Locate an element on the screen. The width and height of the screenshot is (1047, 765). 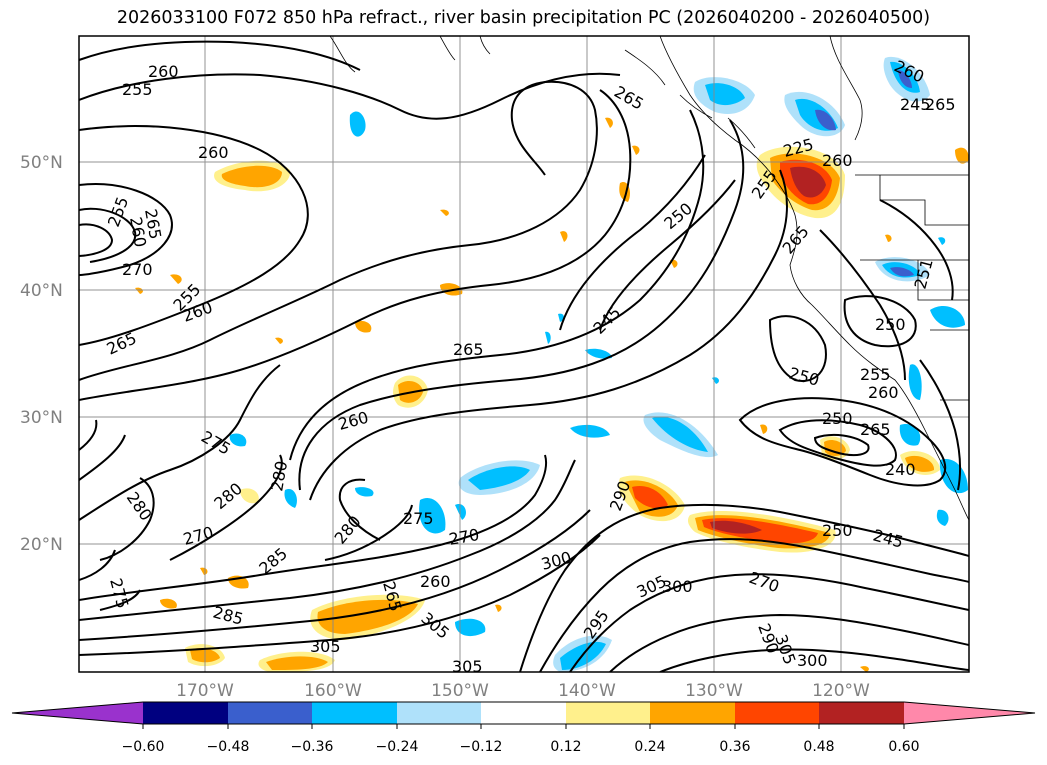
longitude-labels: 170°W 160°W 150°W 140°W 130°W 120°W is located at coordinates (523, 691).